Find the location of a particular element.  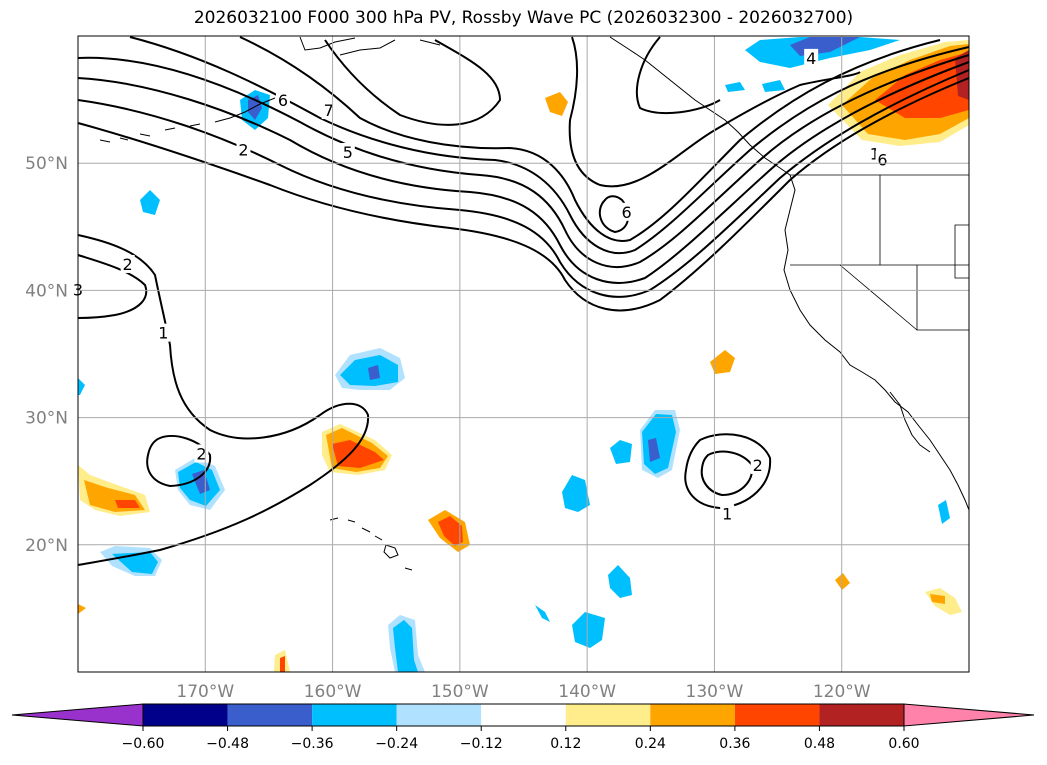

colorbar-label: −0.24 is located at coordinates (396, 744).